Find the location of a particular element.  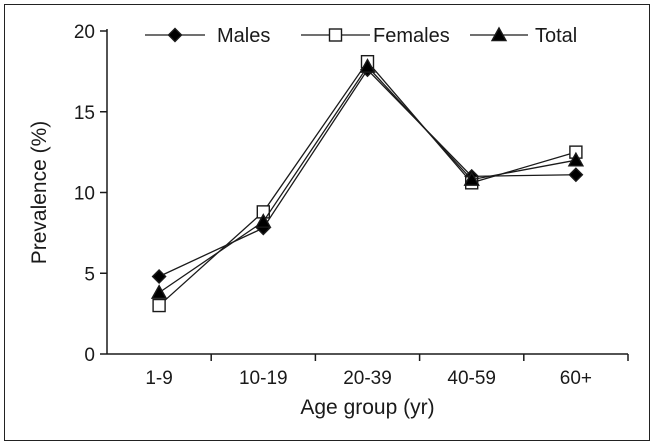

y-tick-label: 20 is located at coordinates (84, 32).